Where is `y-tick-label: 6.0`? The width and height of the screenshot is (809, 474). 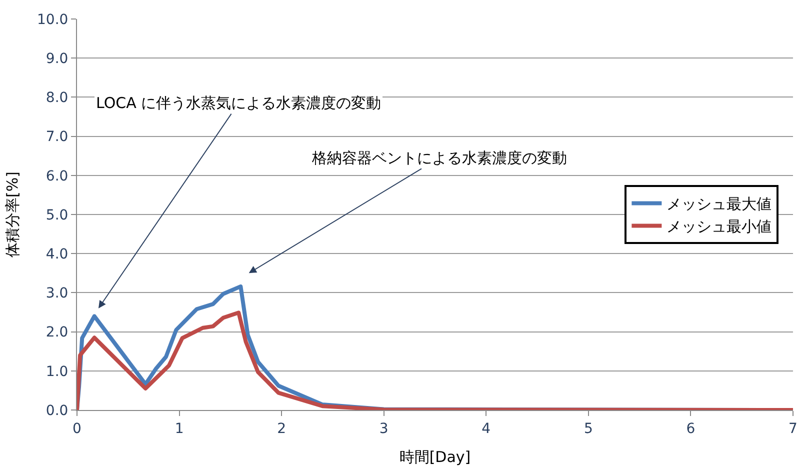 y-tick-label: 6.0 is located at coordinates (57, 176).